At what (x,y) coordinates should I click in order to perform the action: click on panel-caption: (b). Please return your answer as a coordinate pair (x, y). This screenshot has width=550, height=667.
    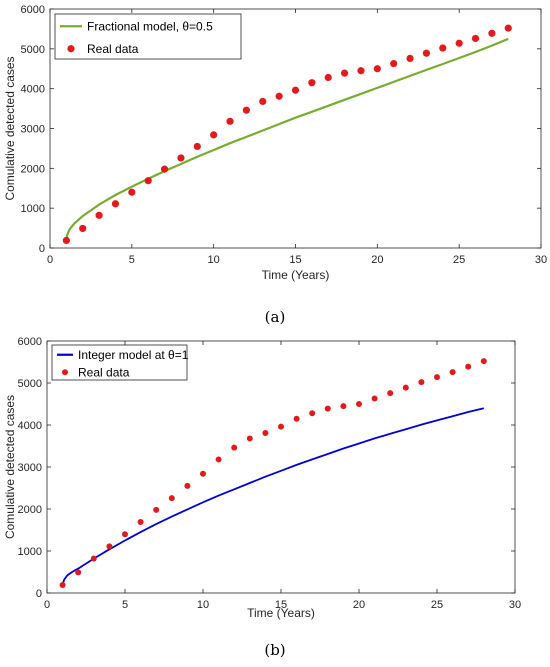
    Looking at the image, I should click on (274, 650).